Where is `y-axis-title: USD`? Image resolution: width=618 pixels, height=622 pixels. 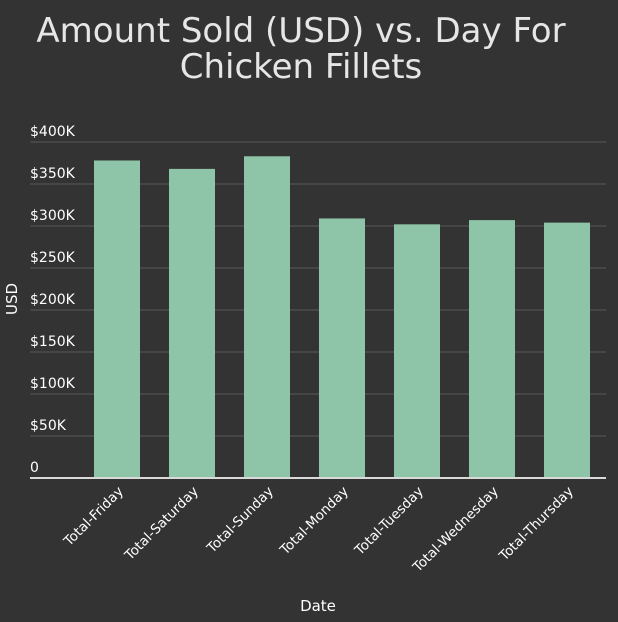 y-axis-title: USD is located at coordinates (12, 299).